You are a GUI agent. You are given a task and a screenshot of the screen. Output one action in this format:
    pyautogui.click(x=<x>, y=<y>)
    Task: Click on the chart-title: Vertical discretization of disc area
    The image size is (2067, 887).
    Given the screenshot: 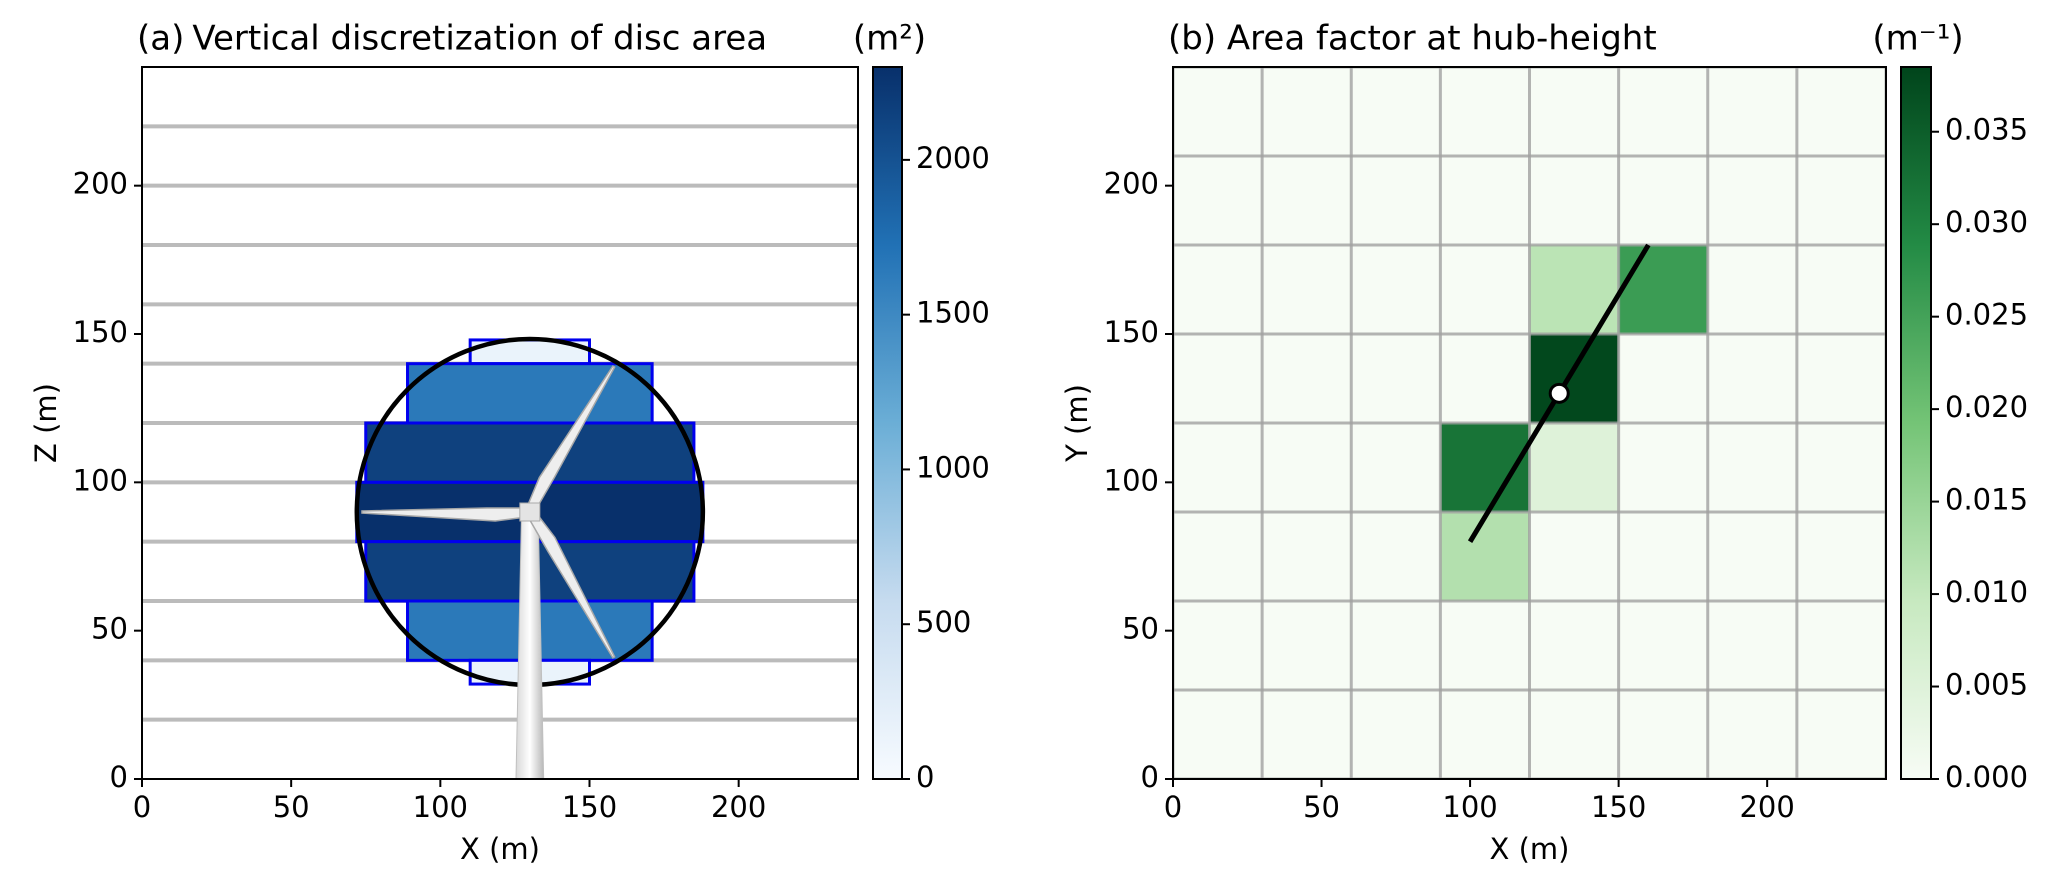 What is the action you would take?
    pyautogui.click(x=479, y=39)
    